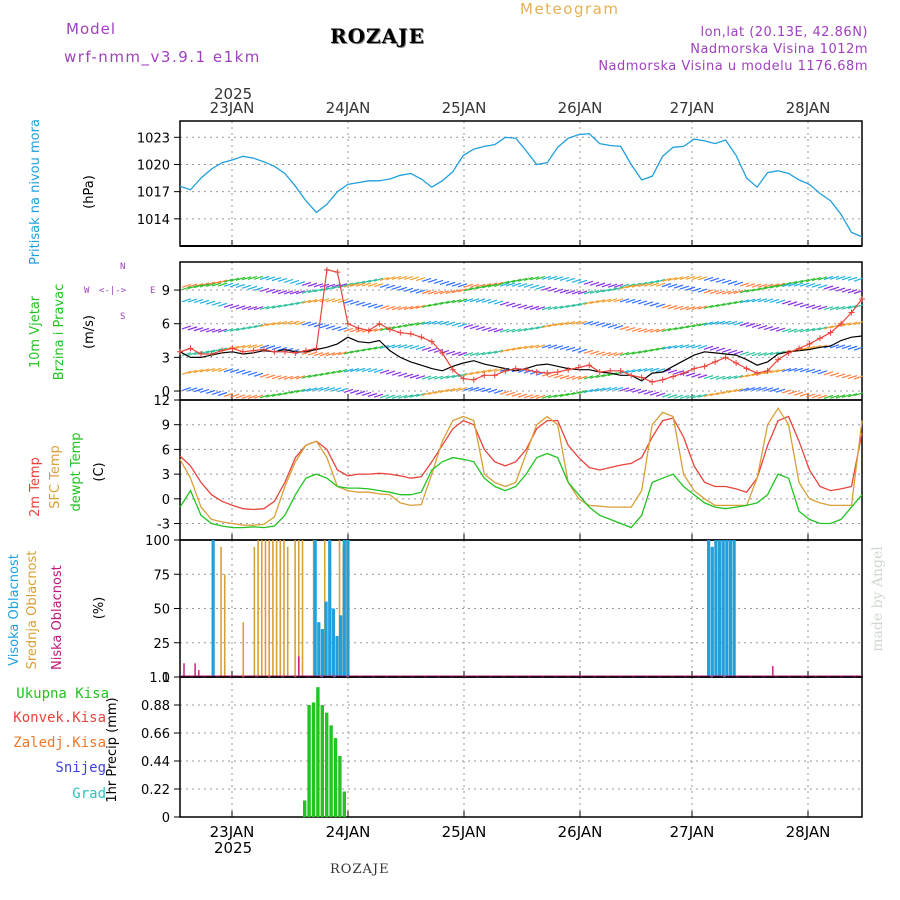 This screenshot has width=900, height=900. Describe the element at coordinates (322, 761) in the screenshot. I see `precip-bar` at that location.